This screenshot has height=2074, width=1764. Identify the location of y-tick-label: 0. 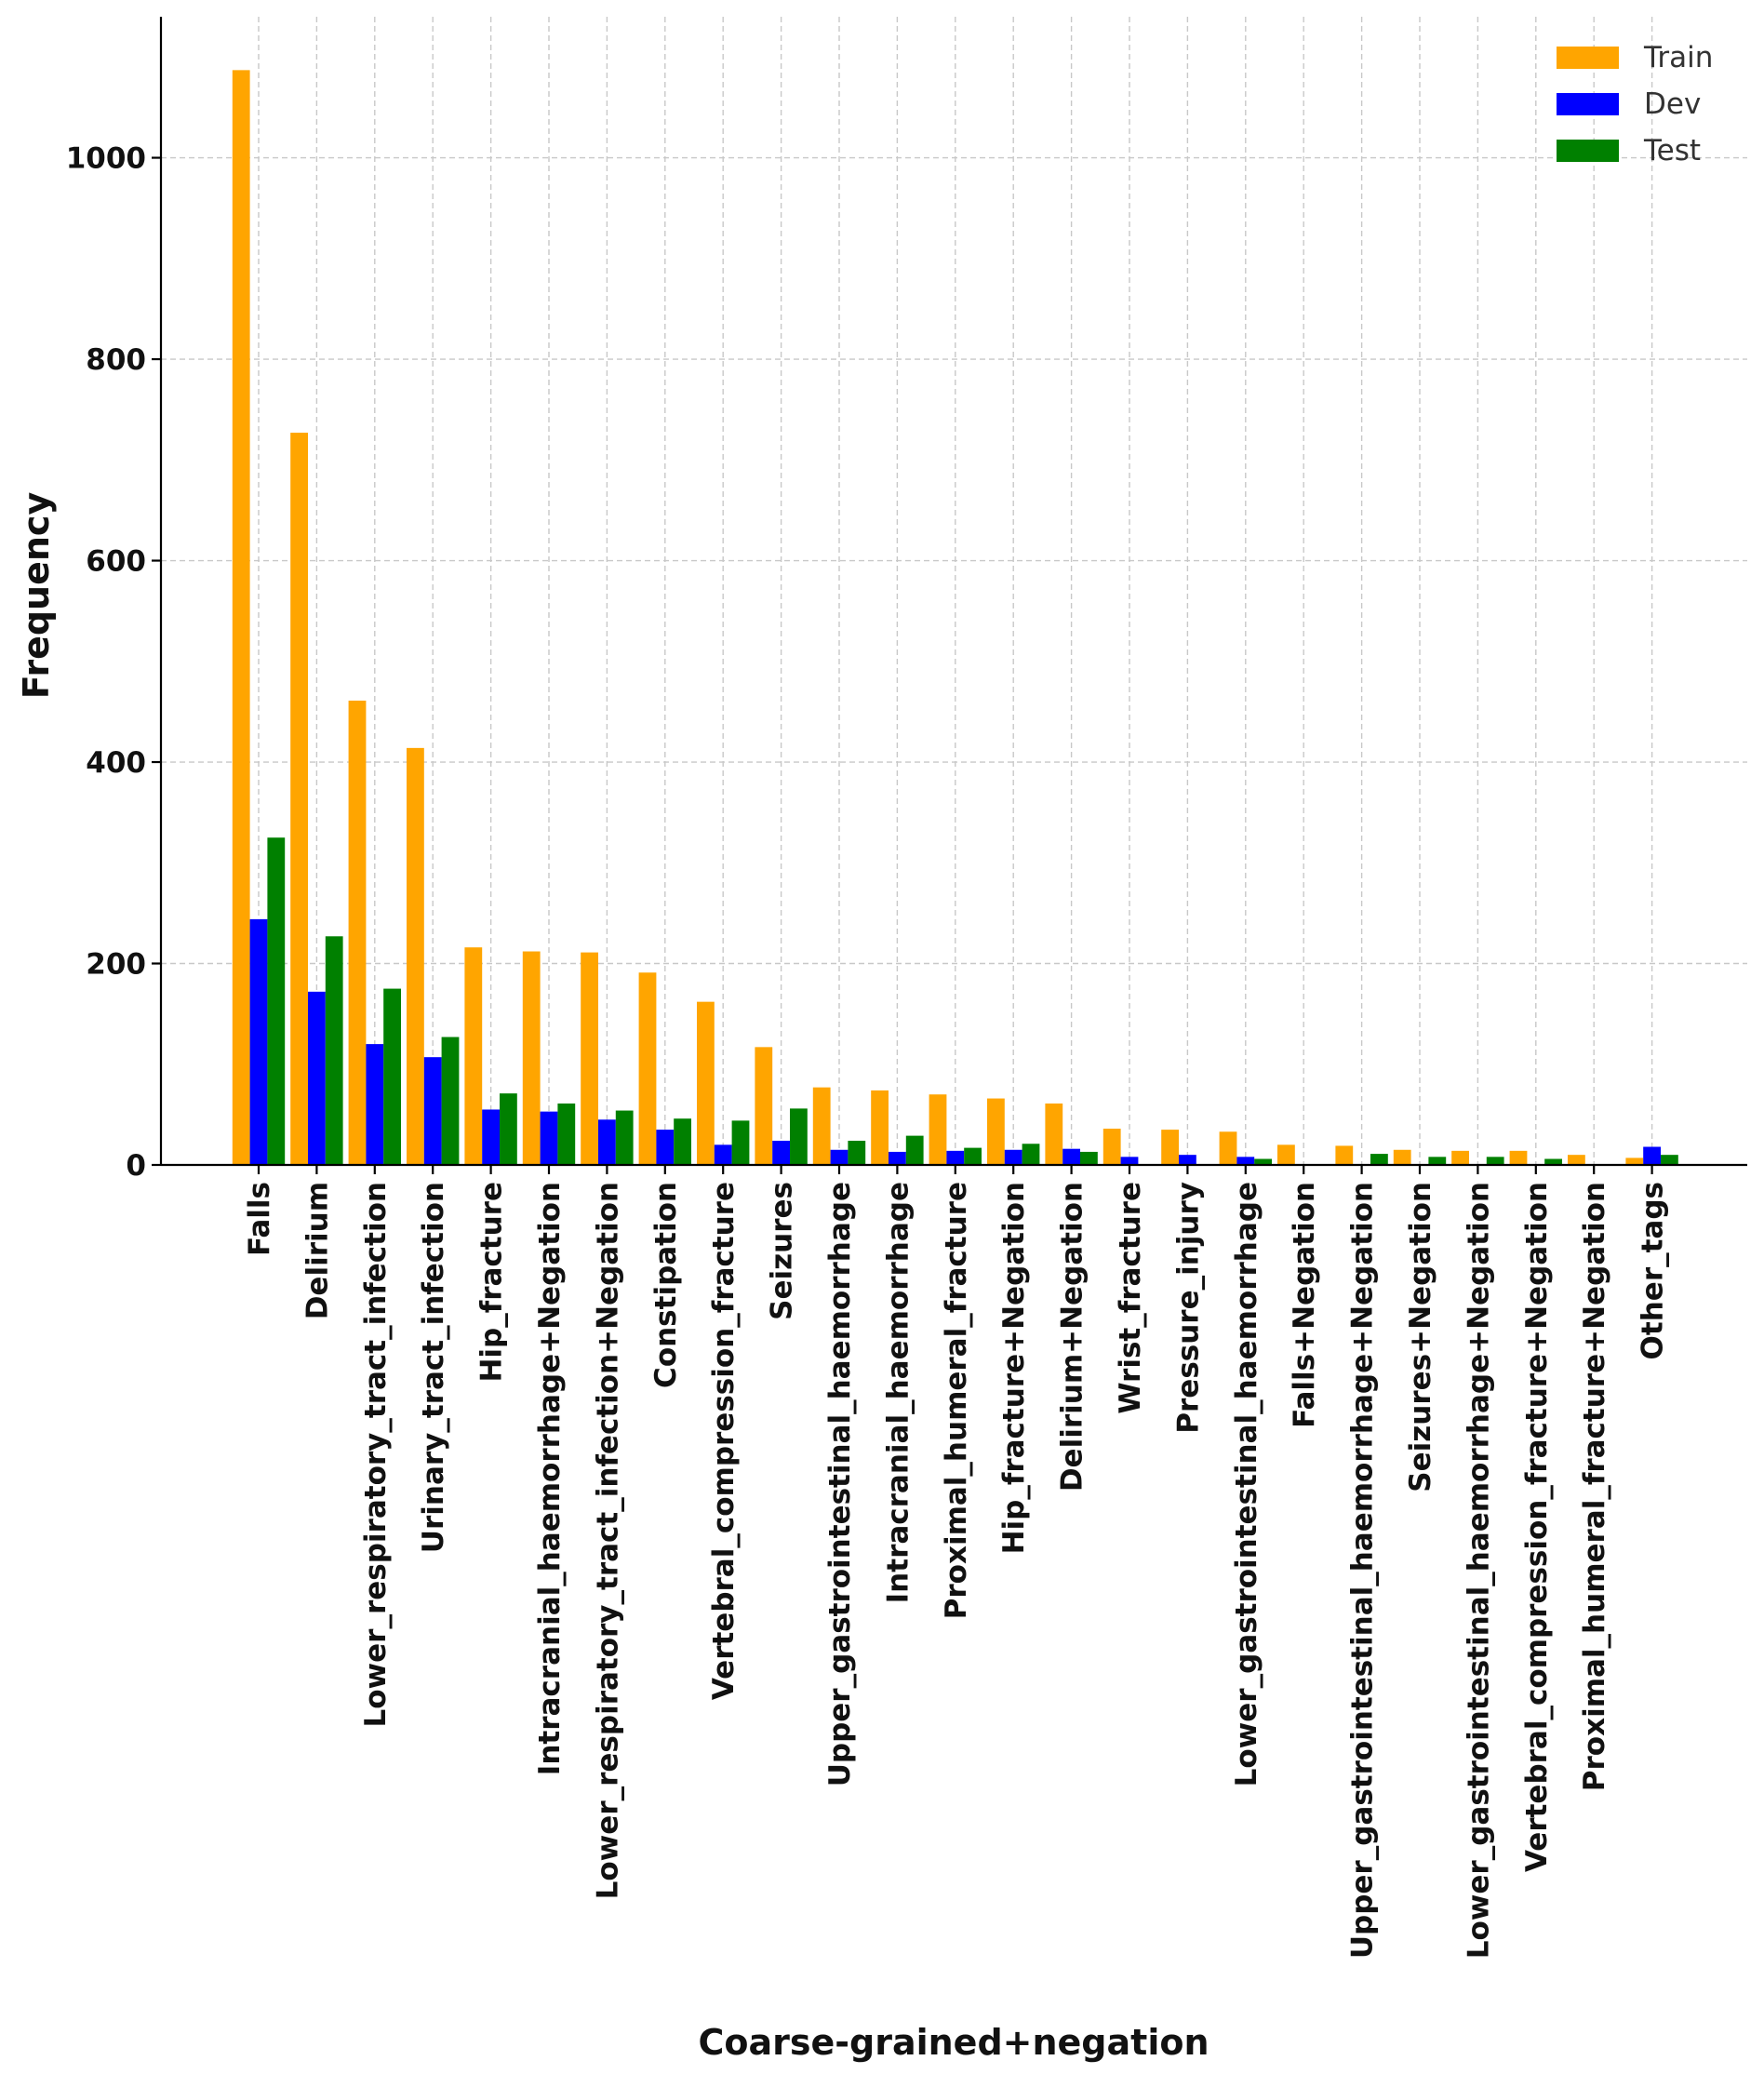
(136, 1166).